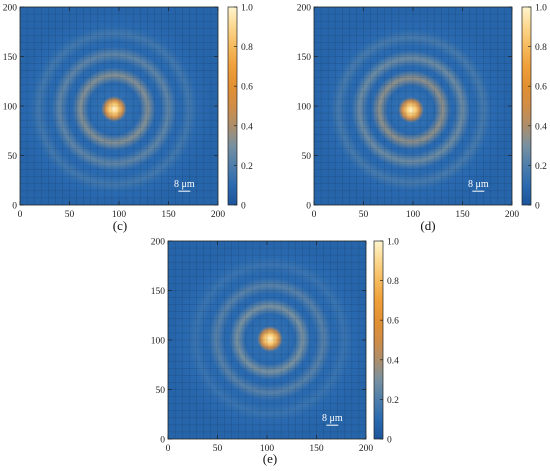  I want to click on panel-label-e: (e), so click(270, 458).